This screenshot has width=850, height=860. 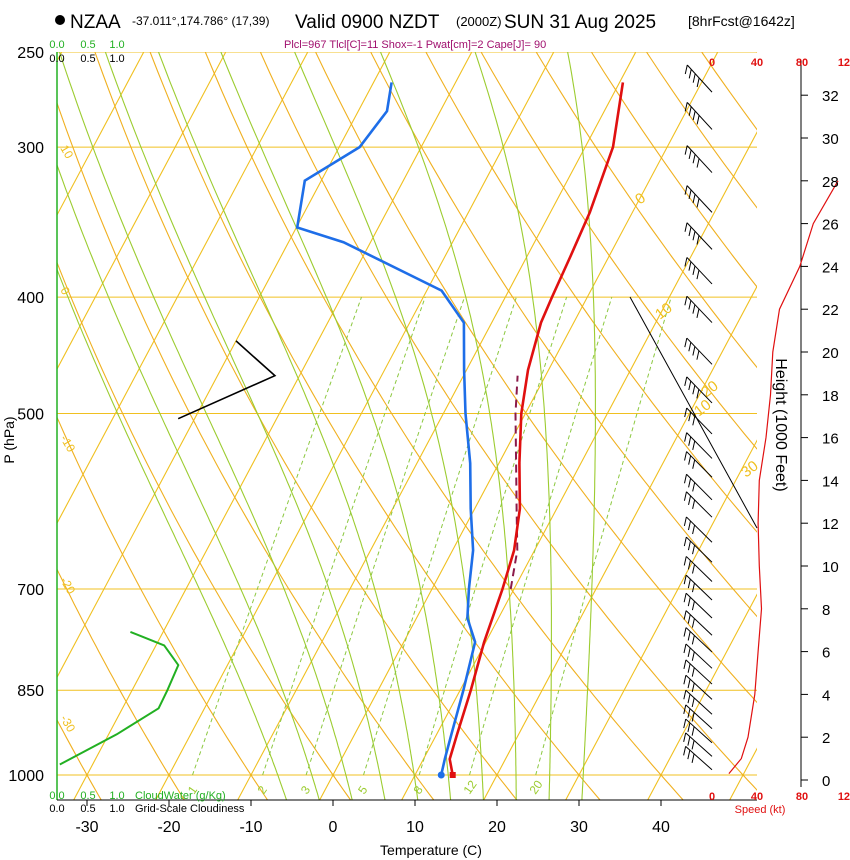 I want to click on cloudiness-tick: 1.0, so click(x=116, y=59).